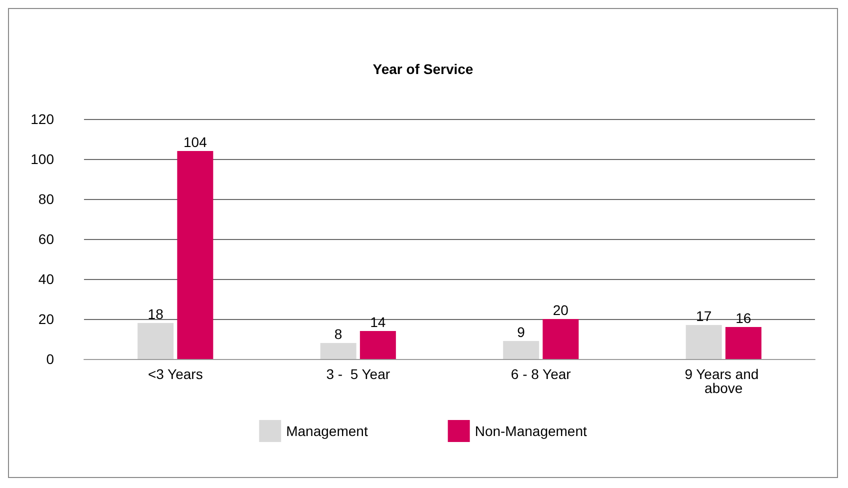 The image size is (848, 488). What do you see at coordinates (175, 374) in the screenshot?
I see `x-tick-label: <3 Years` at bounding box center [175, 374].